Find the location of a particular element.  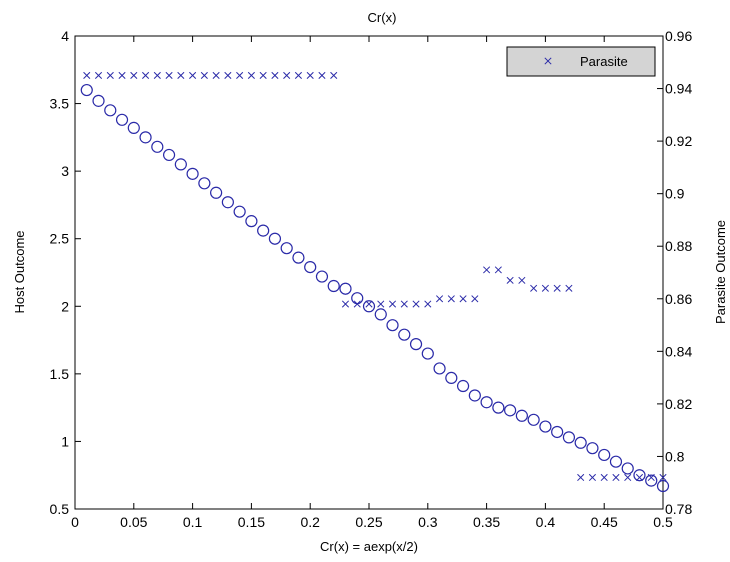

y-right-tick-label: 0.78 is located at coordinates (678, 509).